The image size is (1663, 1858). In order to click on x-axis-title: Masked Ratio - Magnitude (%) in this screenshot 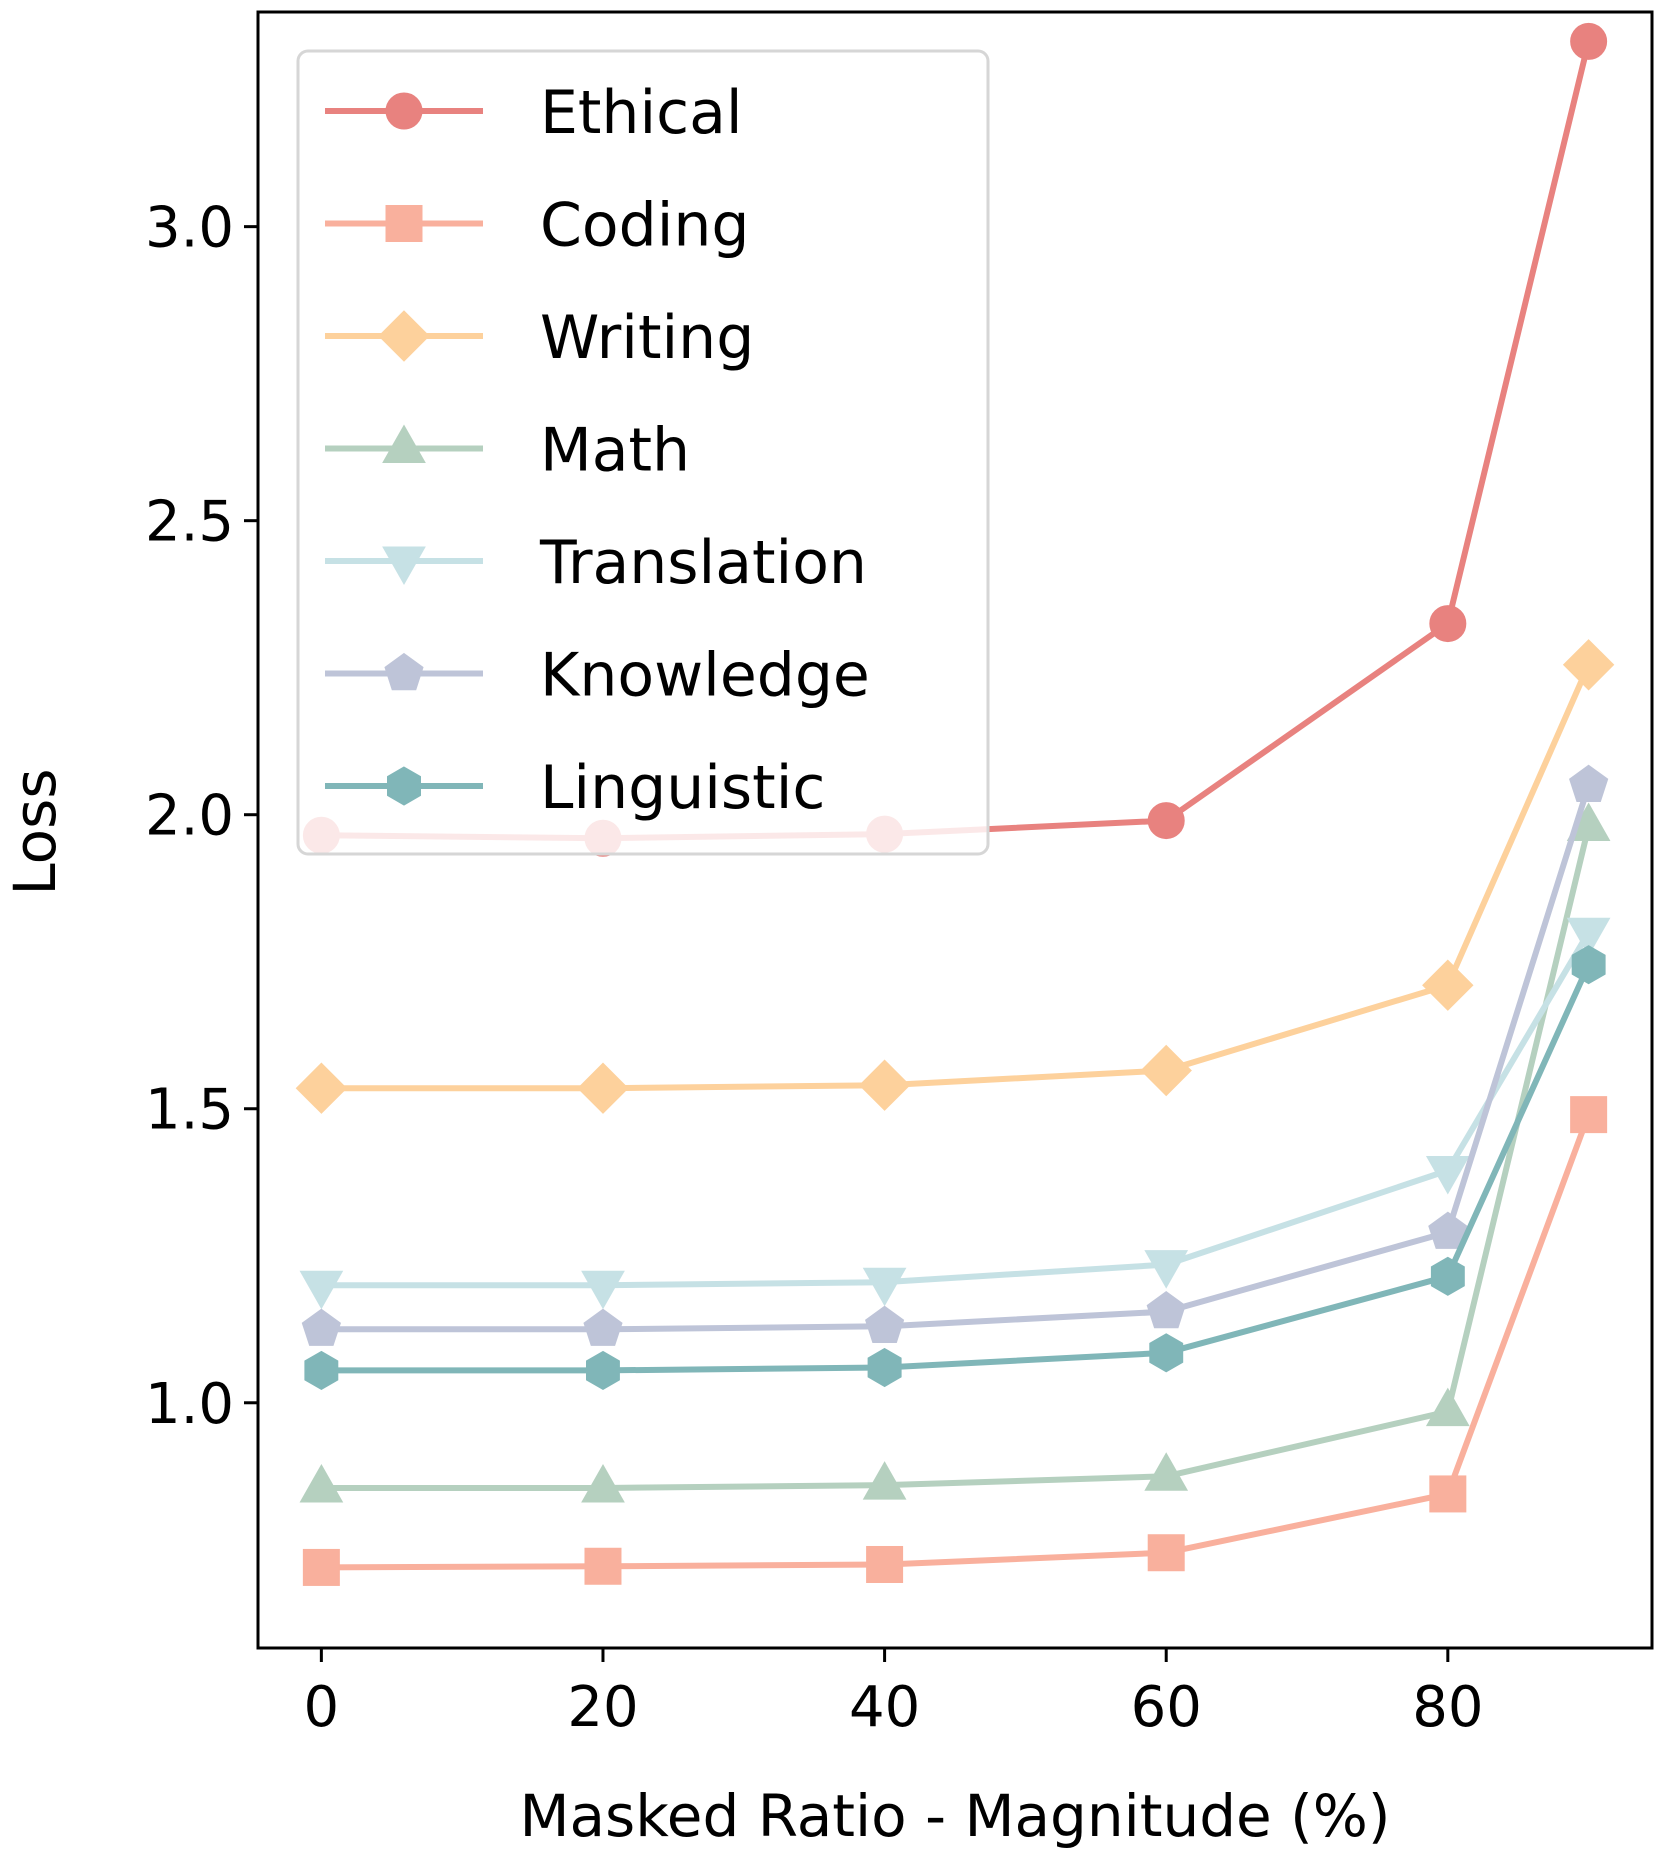, I will do `click(954, 1816)`.